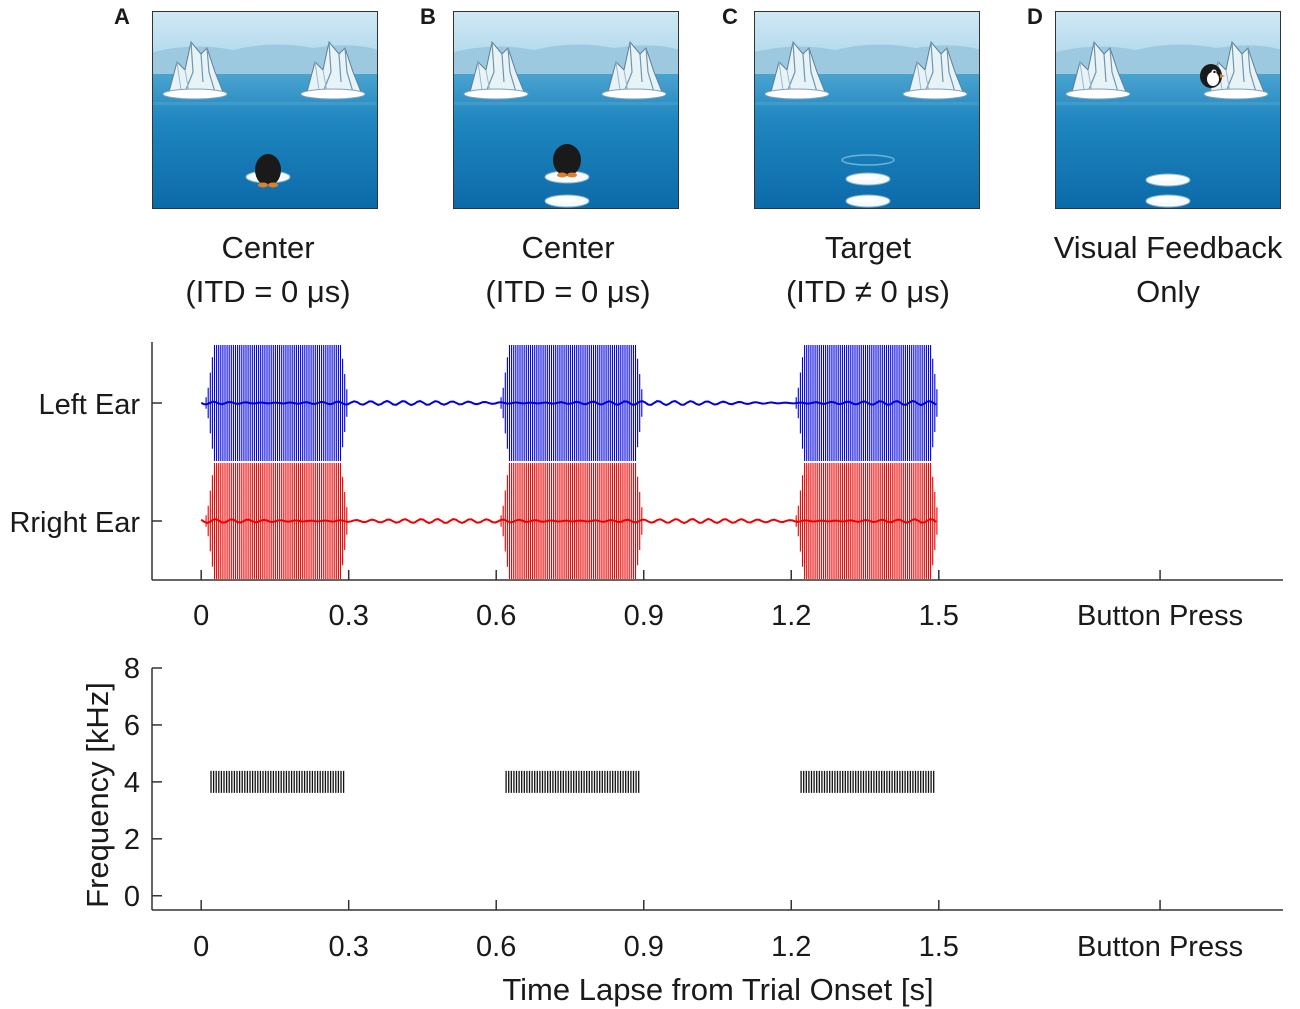 The height and width of the screenshot is (1009, 1300). I want to click on panel-letter-a: A, so click(122, 16).